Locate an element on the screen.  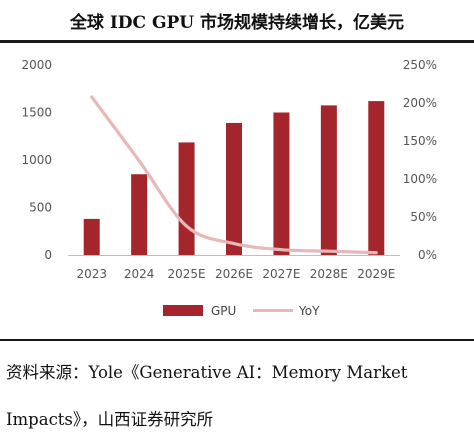
y-left-tick-label: 500 is located at coordinates (40, 208).